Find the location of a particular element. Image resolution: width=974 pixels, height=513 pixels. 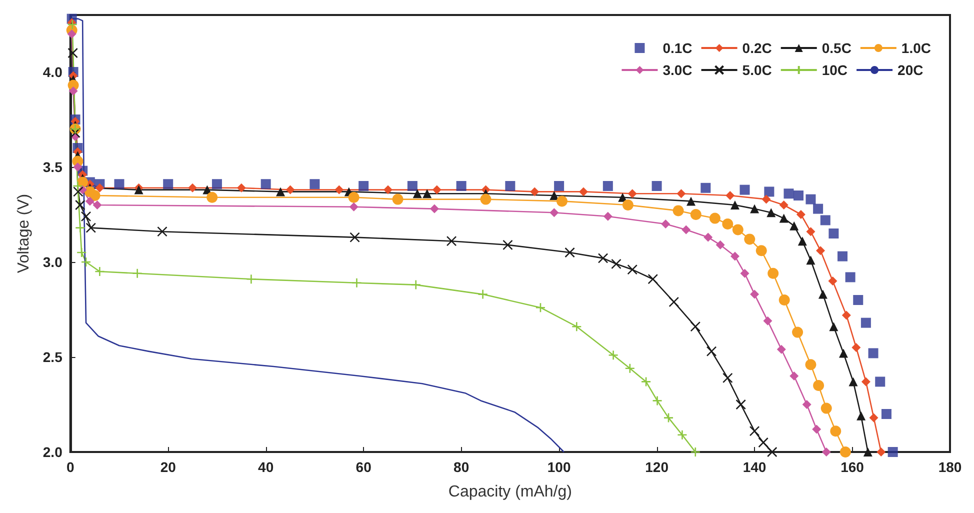

legend-label: 3.0C is located at coordinates (677, 70).